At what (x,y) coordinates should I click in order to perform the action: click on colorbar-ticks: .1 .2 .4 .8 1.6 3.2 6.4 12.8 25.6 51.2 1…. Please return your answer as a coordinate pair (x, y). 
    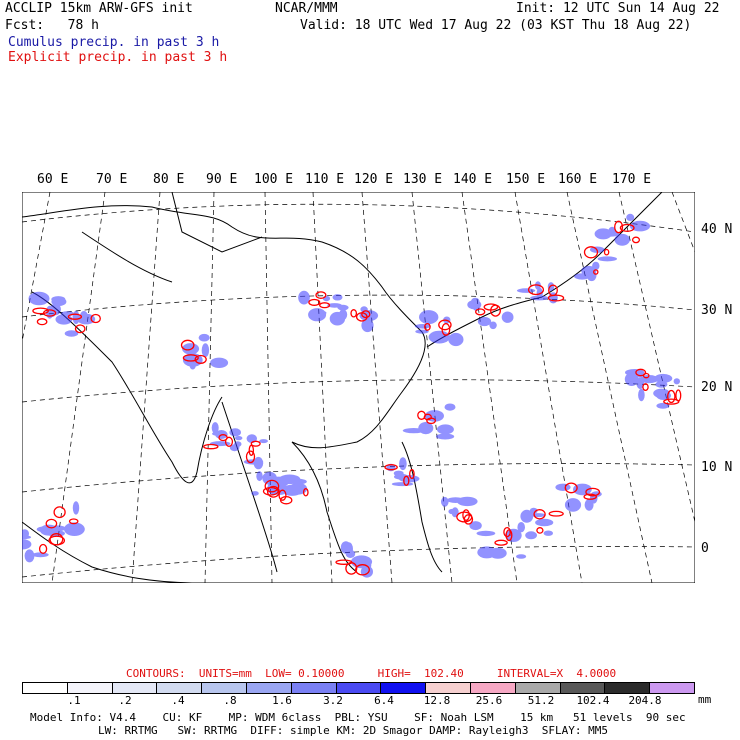
    Looking at the image, I should click on (358, 701).